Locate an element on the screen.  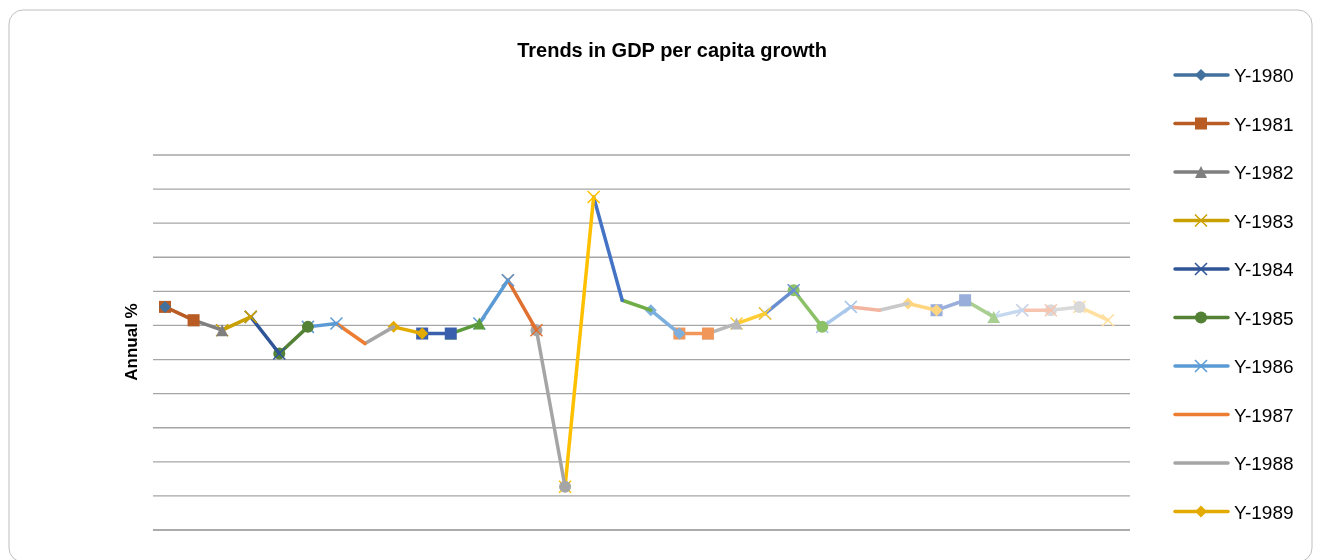
legend-label: Y-1987 is located at coordinates (1264, 415).